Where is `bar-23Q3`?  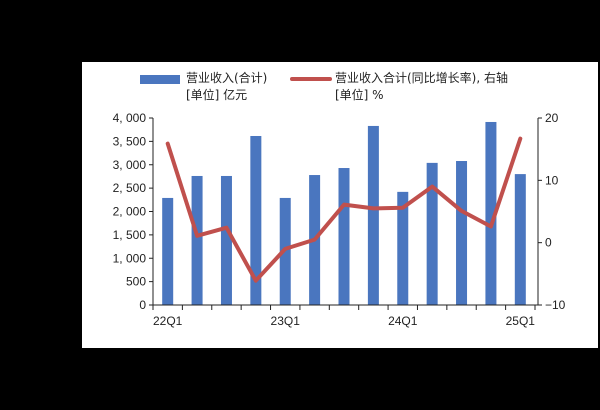
bar-23Q3 is located at coordinates (344, 236).